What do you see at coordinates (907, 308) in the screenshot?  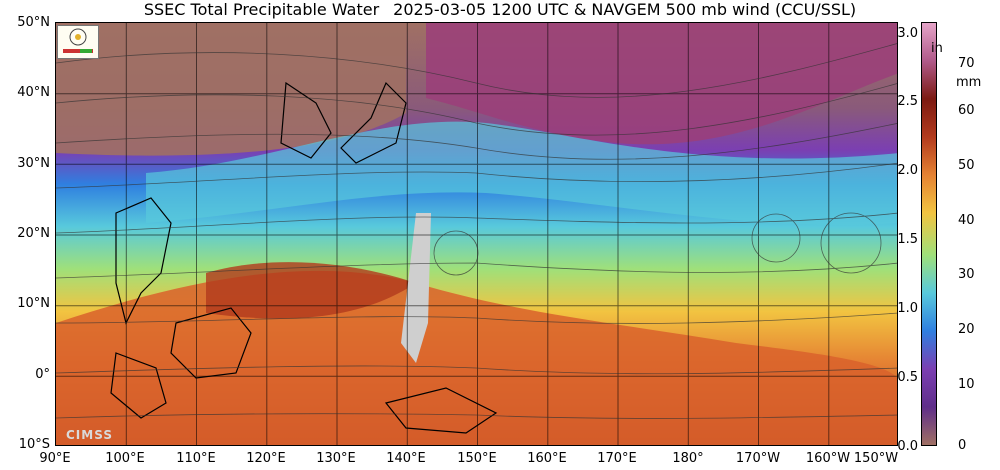 I see `cbar-in-1-0: 1.0` at bounding box center [907, 308].